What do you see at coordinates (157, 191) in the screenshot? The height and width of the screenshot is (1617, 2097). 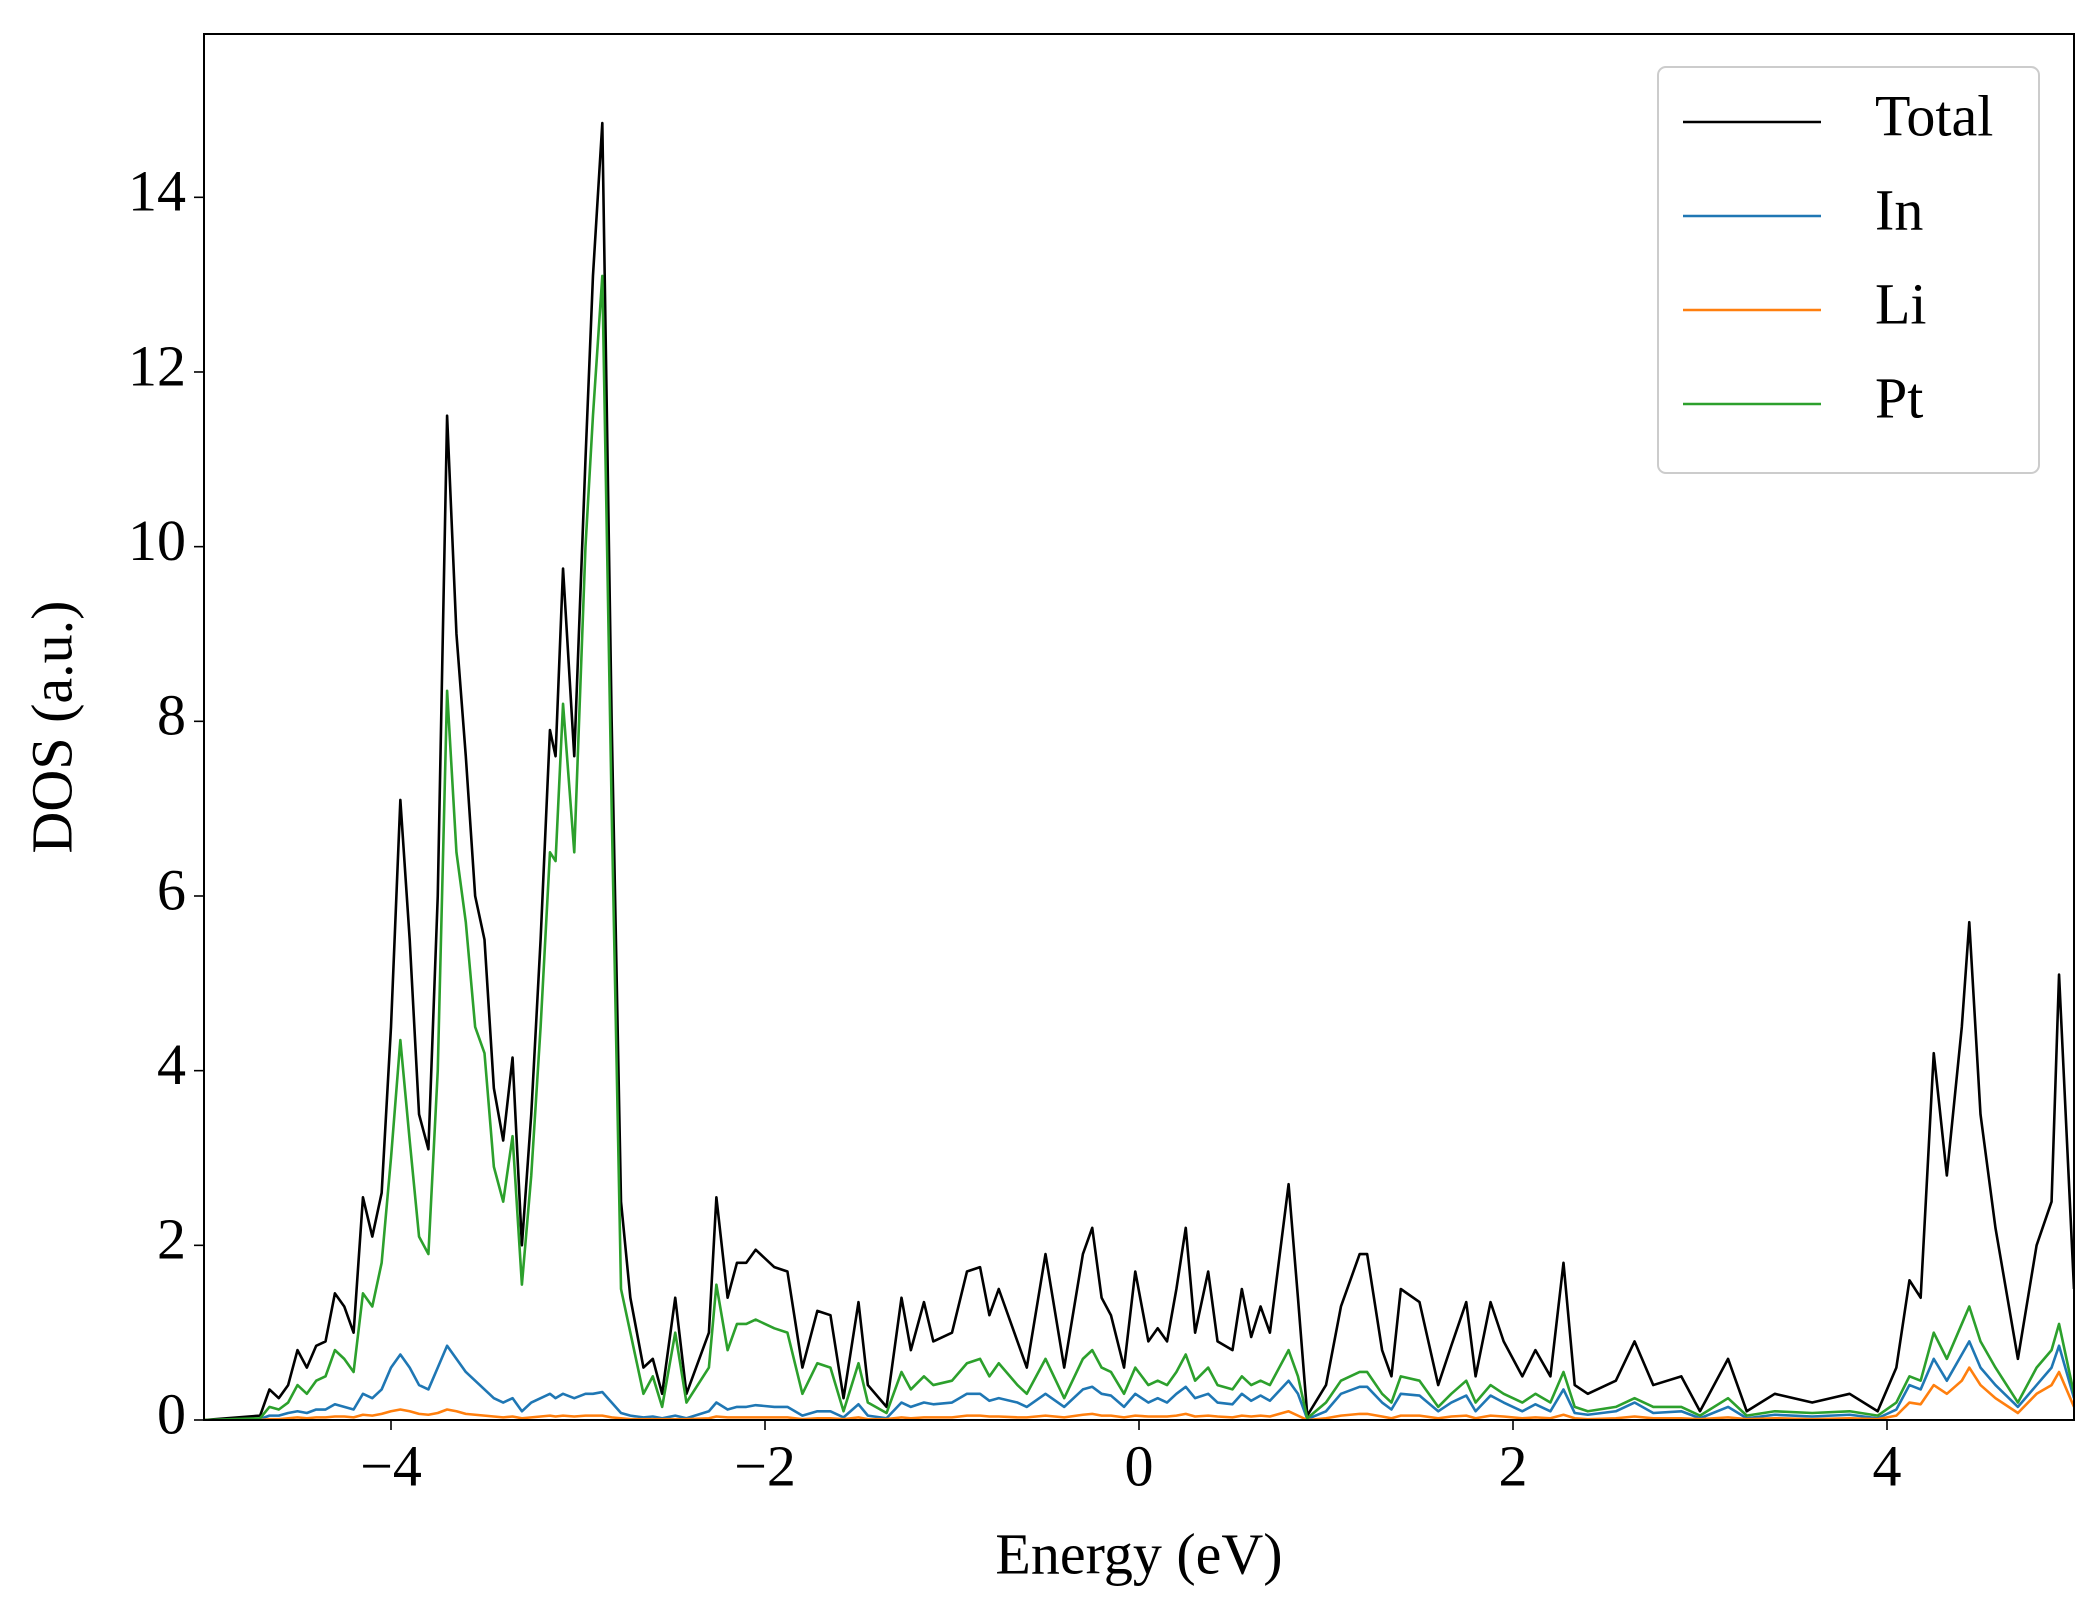 I see `y-tick-label: 14` at bounding box center [157, 191].